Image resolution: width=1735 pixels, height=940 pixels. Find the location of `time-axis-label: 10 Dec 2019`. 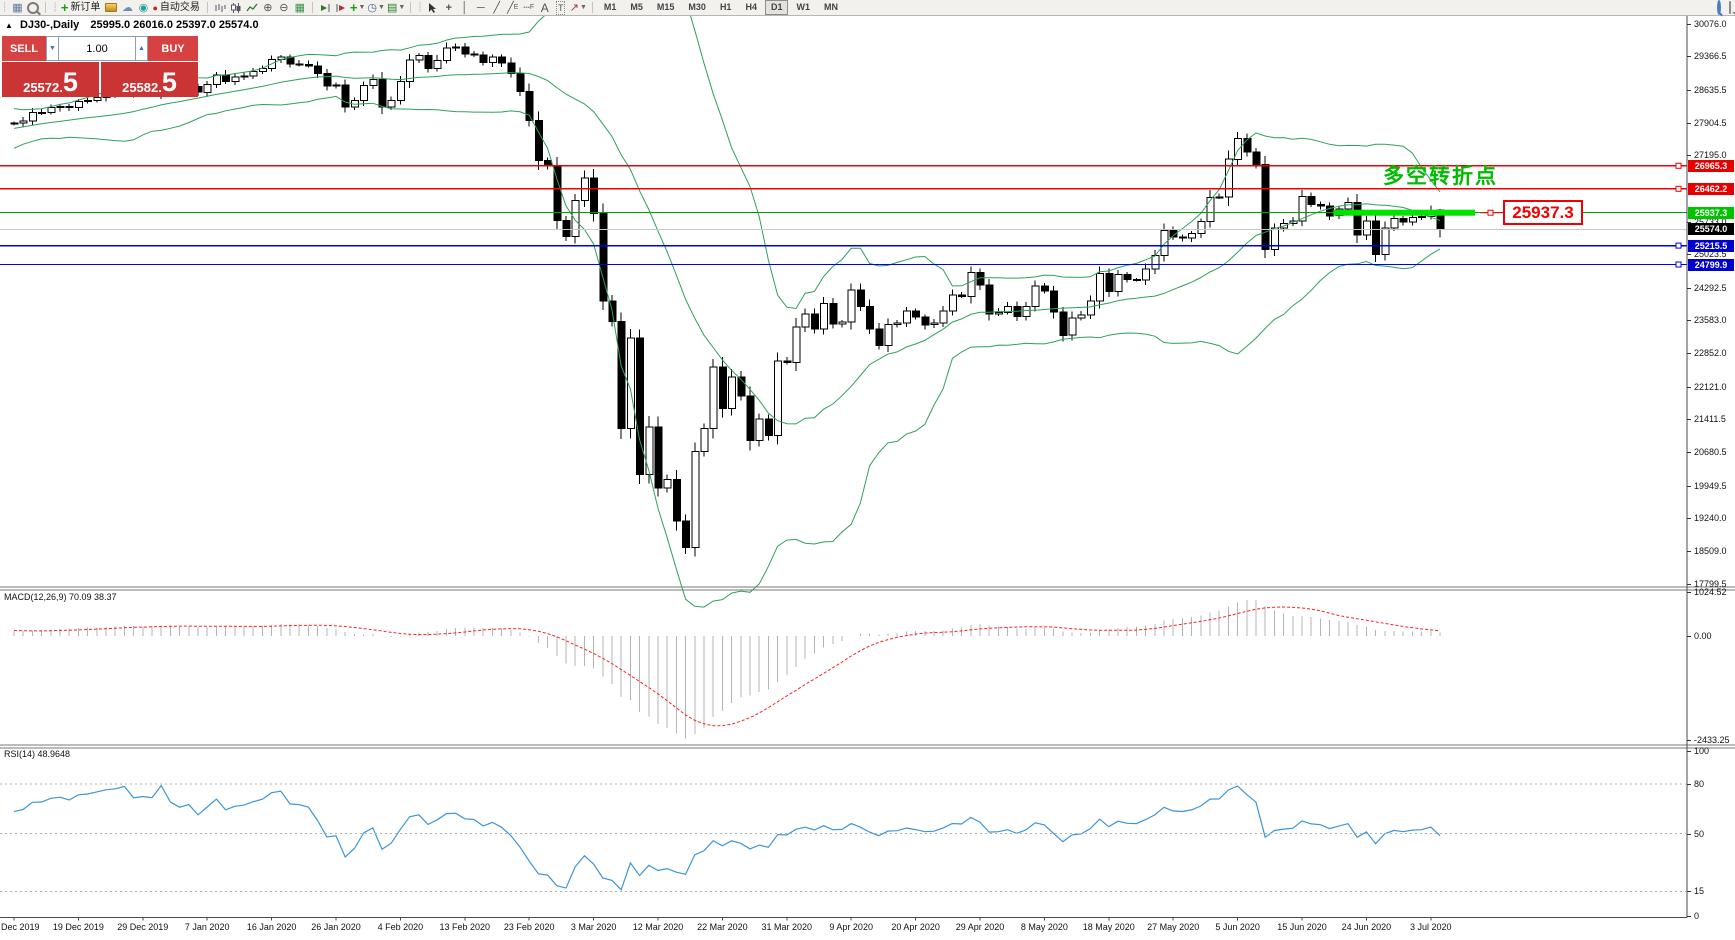

time-axis-label: 10 Dec 2019 is located at coordinates (20, 927).